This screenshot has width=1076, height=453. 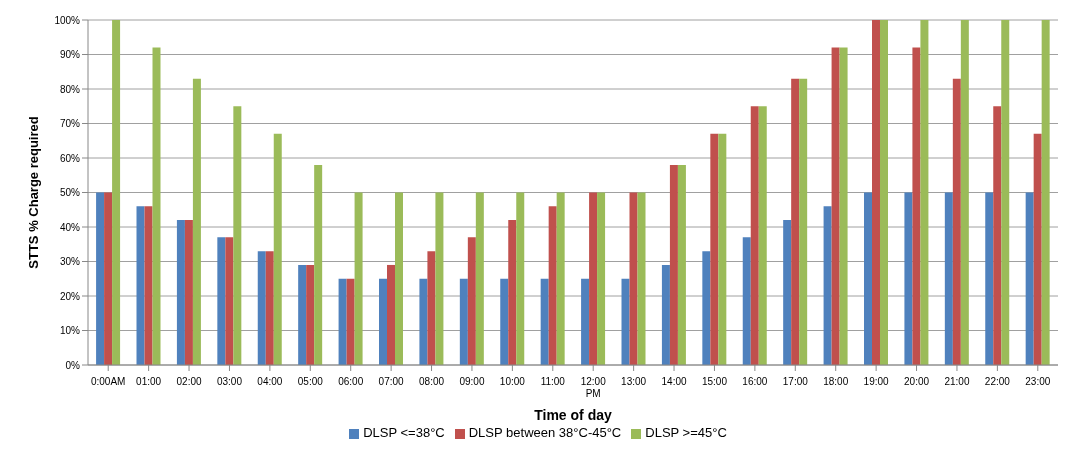 What do you see at coordinates (67, 20) in the screenshot?
I see `y-tick-label: 100%` at bounding box center [67, 20].